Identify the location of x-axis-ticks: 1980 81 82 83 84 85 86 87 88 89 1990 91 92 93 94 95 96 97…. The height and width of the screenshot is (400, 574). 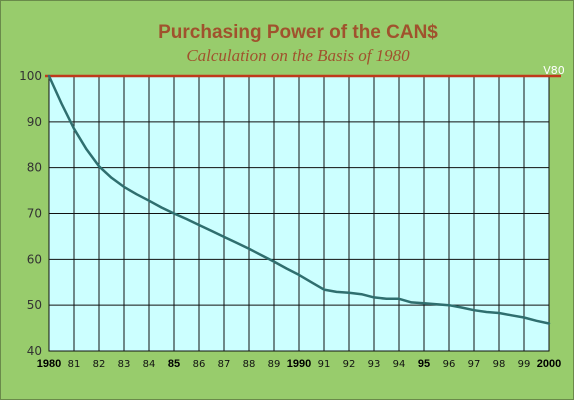
(299, 364).